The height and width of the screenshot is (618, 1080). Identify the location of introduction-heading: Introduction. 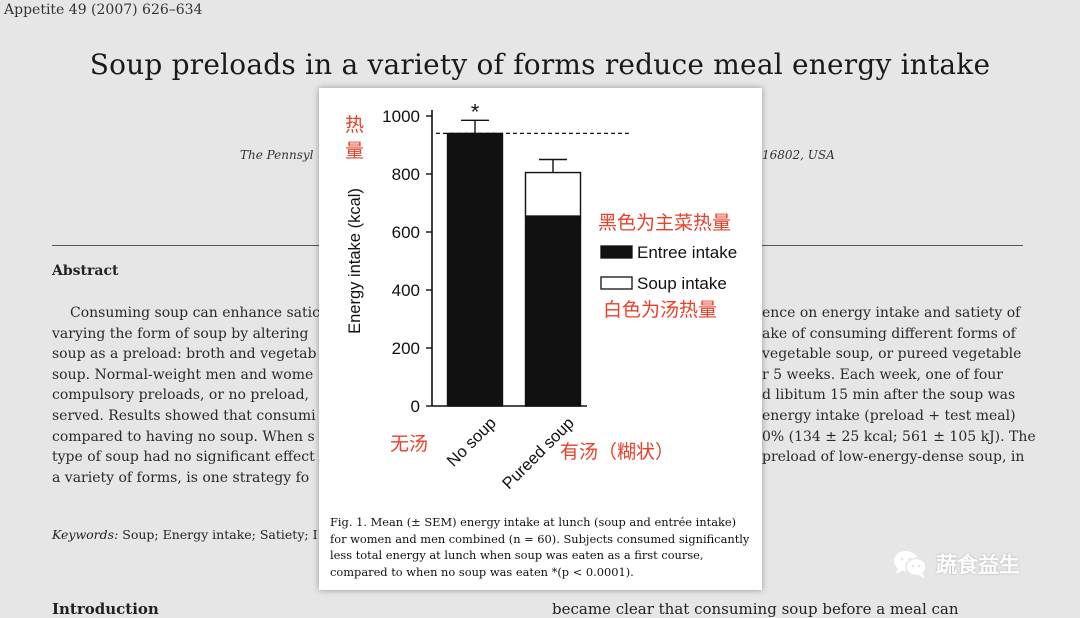
(105, 609).